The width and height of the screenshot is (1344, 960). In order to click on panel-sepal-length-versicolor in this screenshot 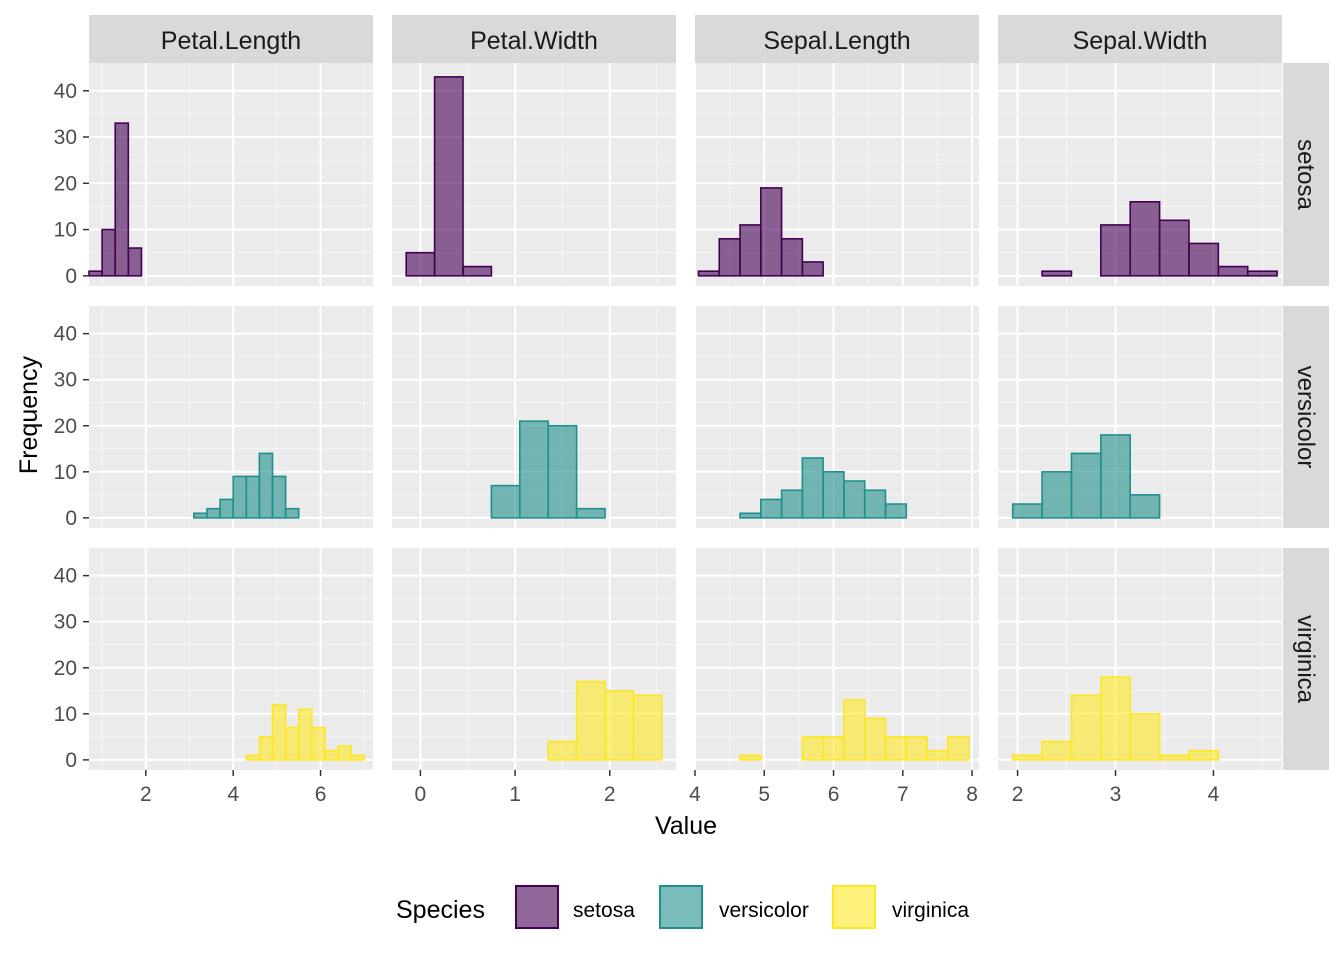, I will do `click(836, 417)`.